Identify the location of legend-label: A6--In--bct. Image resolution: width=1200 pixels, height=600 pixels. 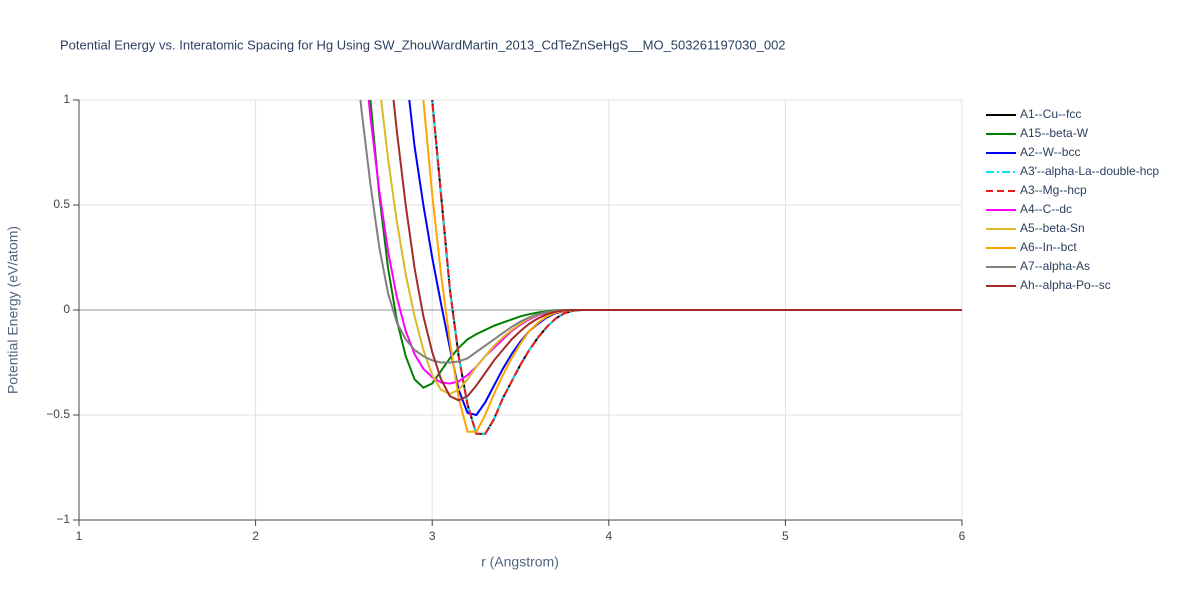
(1048, 247).